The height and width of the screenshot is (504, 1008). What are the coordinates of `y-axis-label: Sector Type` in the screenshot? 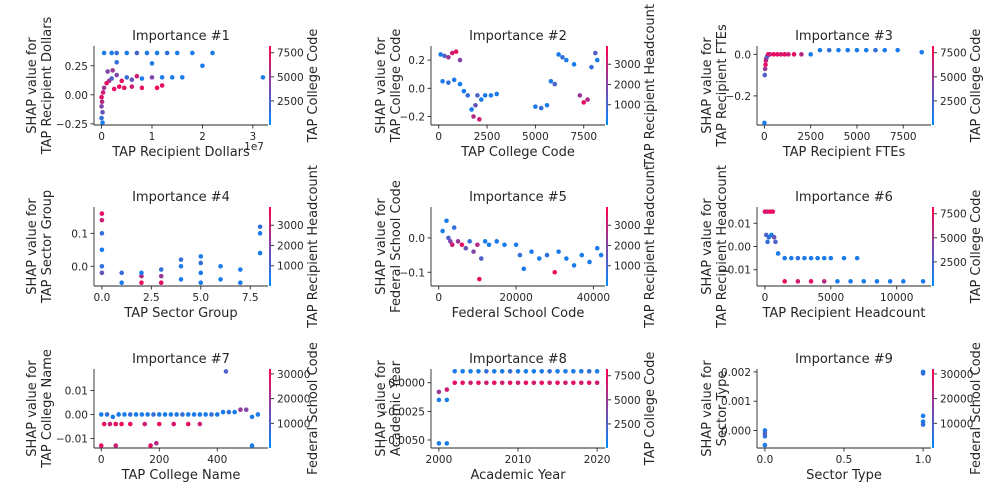 It's located at (722, 409).